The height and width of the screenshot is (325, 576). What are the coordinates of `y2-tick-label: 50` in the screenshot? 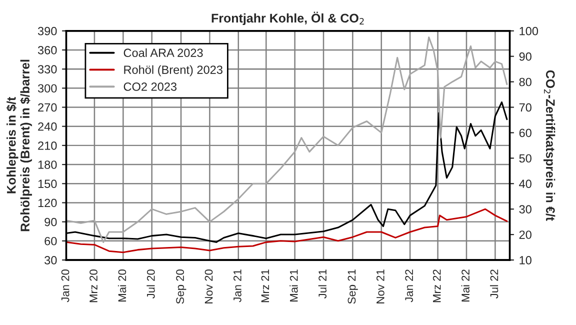 It's located at (525, 158).